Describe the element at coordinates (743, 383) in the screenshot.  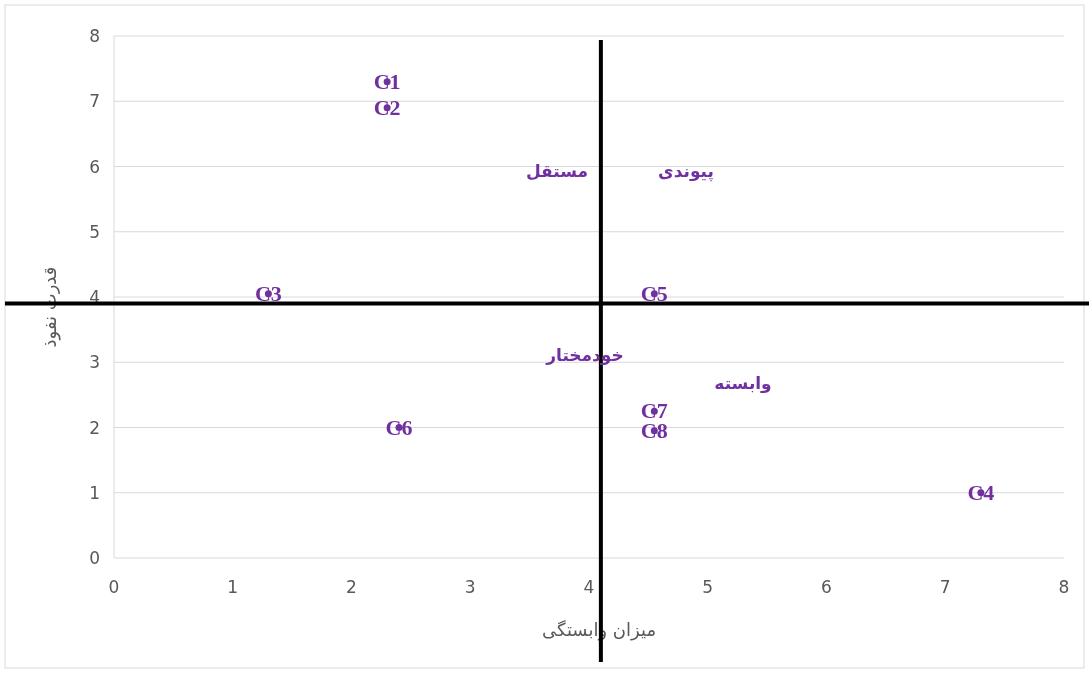
I see `annotation: وابسته` at that location.